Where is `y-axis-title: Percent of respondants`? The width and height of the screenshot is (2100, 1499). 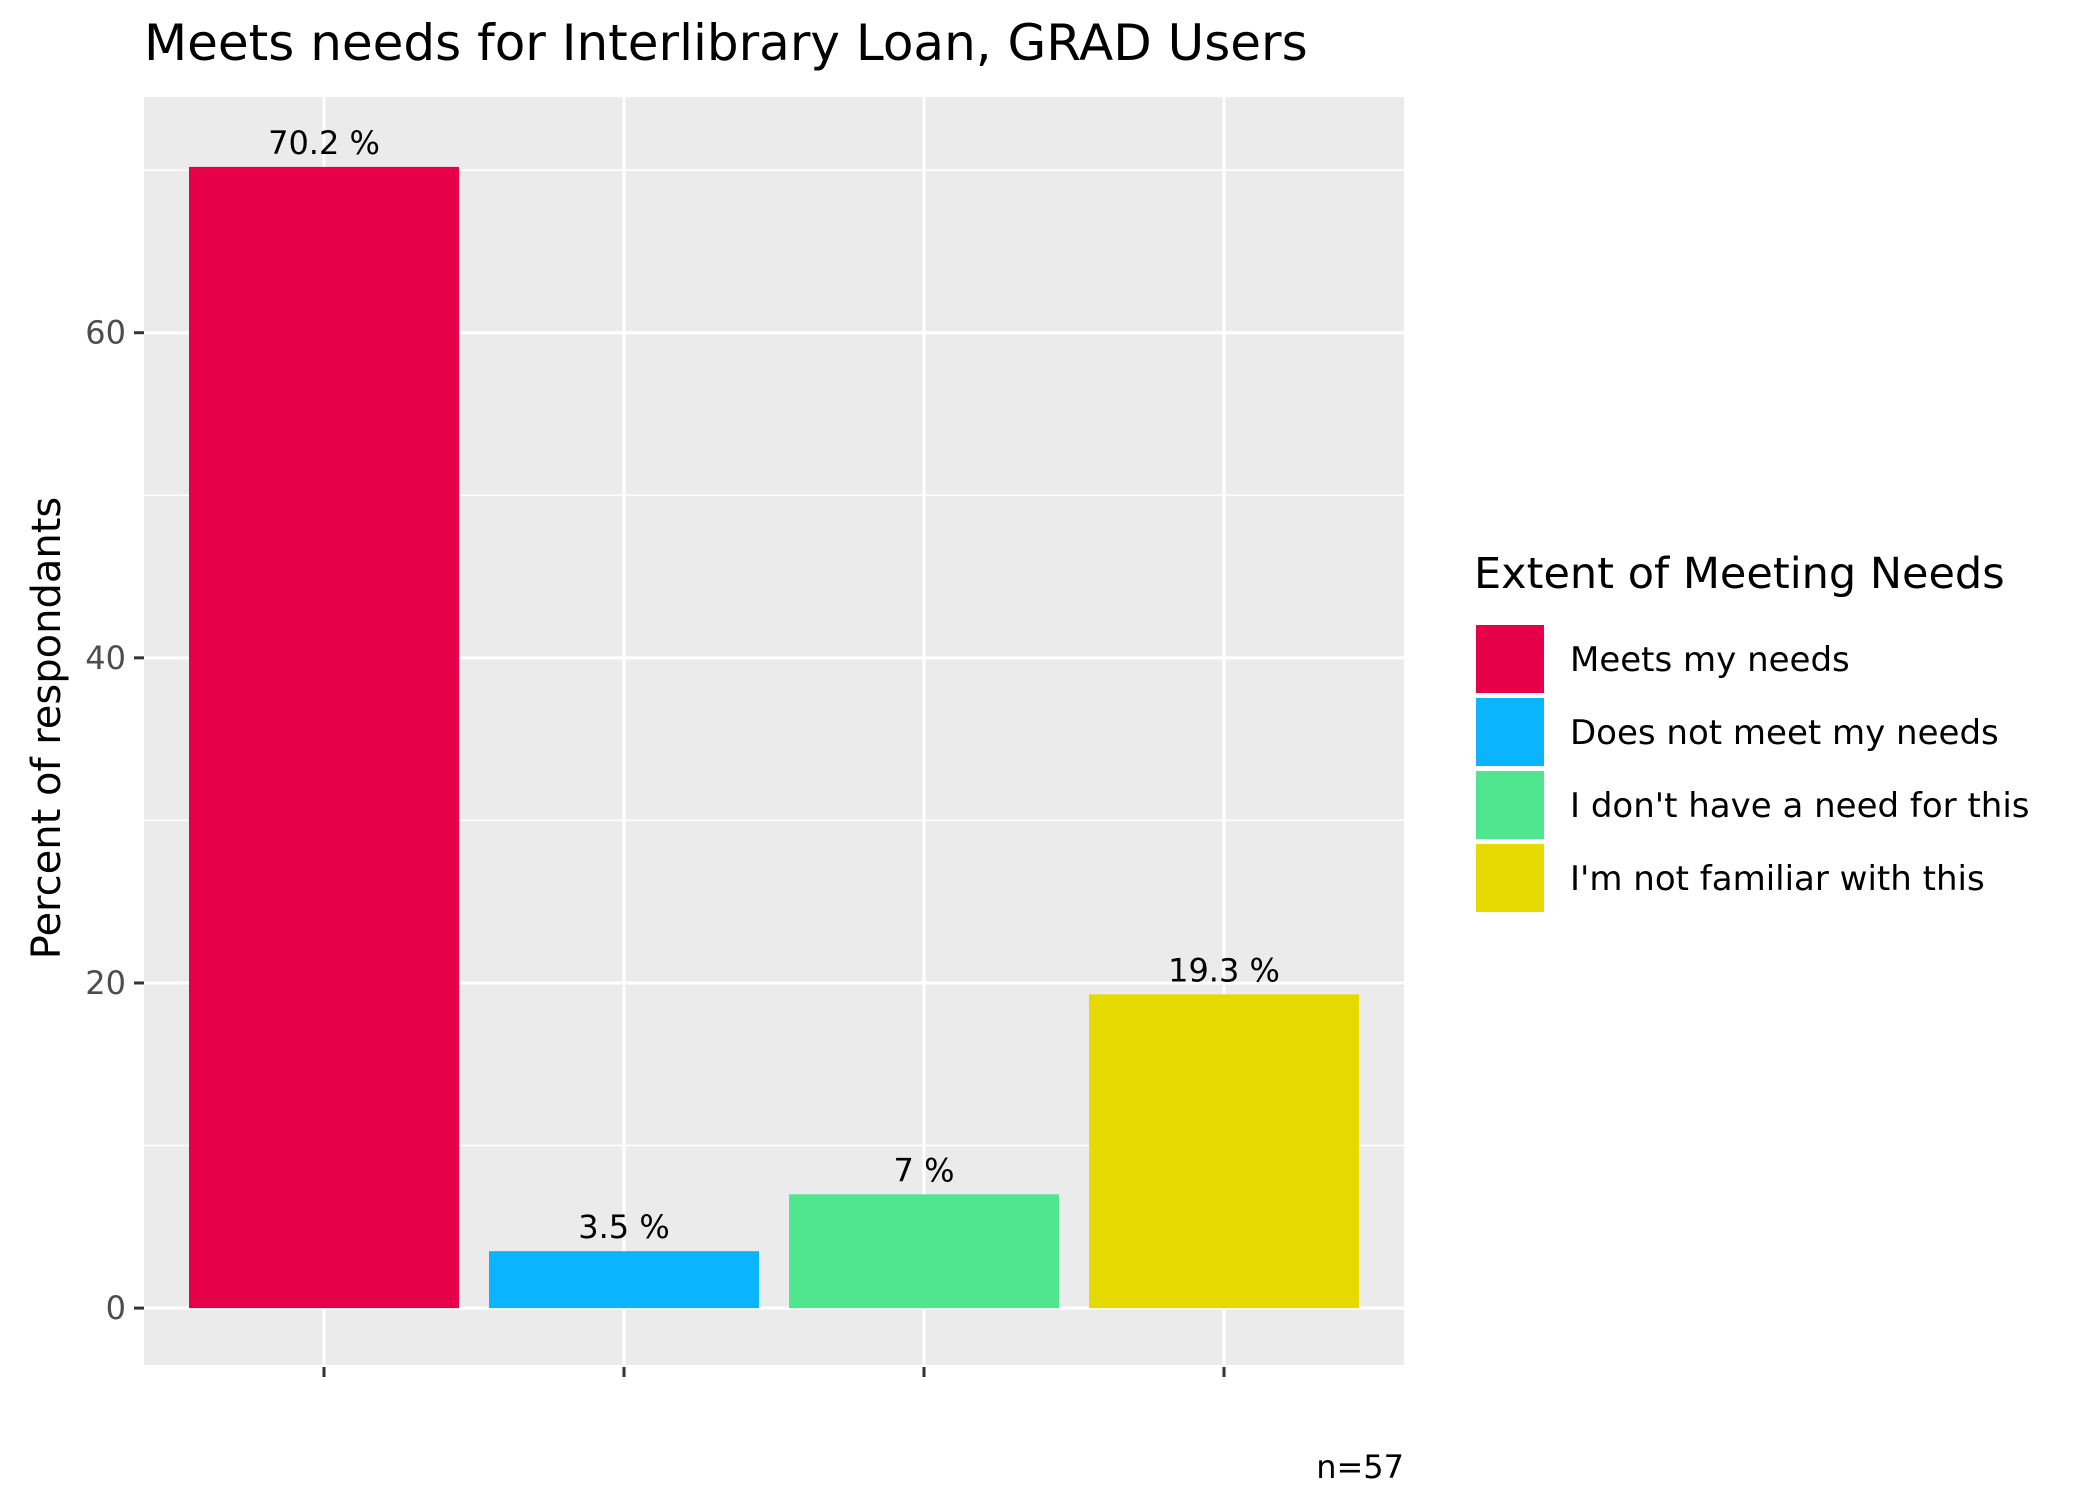 y-axis-title: Percent of respondants is located at coordinates (47, 728).